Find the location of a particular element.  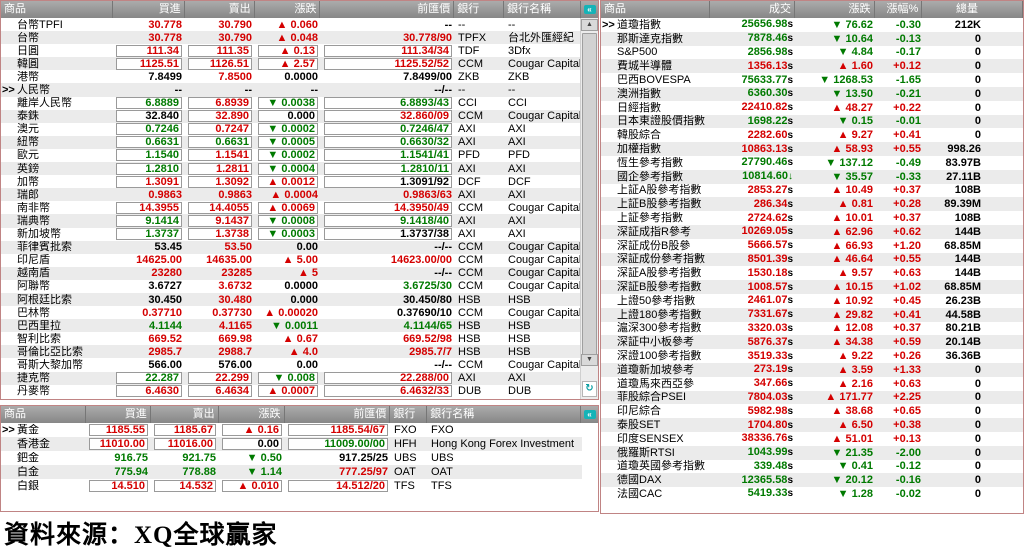

fx-row: 英鎊 1.2810 1.2811 ▼ 0.0004 1.2810/11 AXI AXI is located at coordinates (291, 169).